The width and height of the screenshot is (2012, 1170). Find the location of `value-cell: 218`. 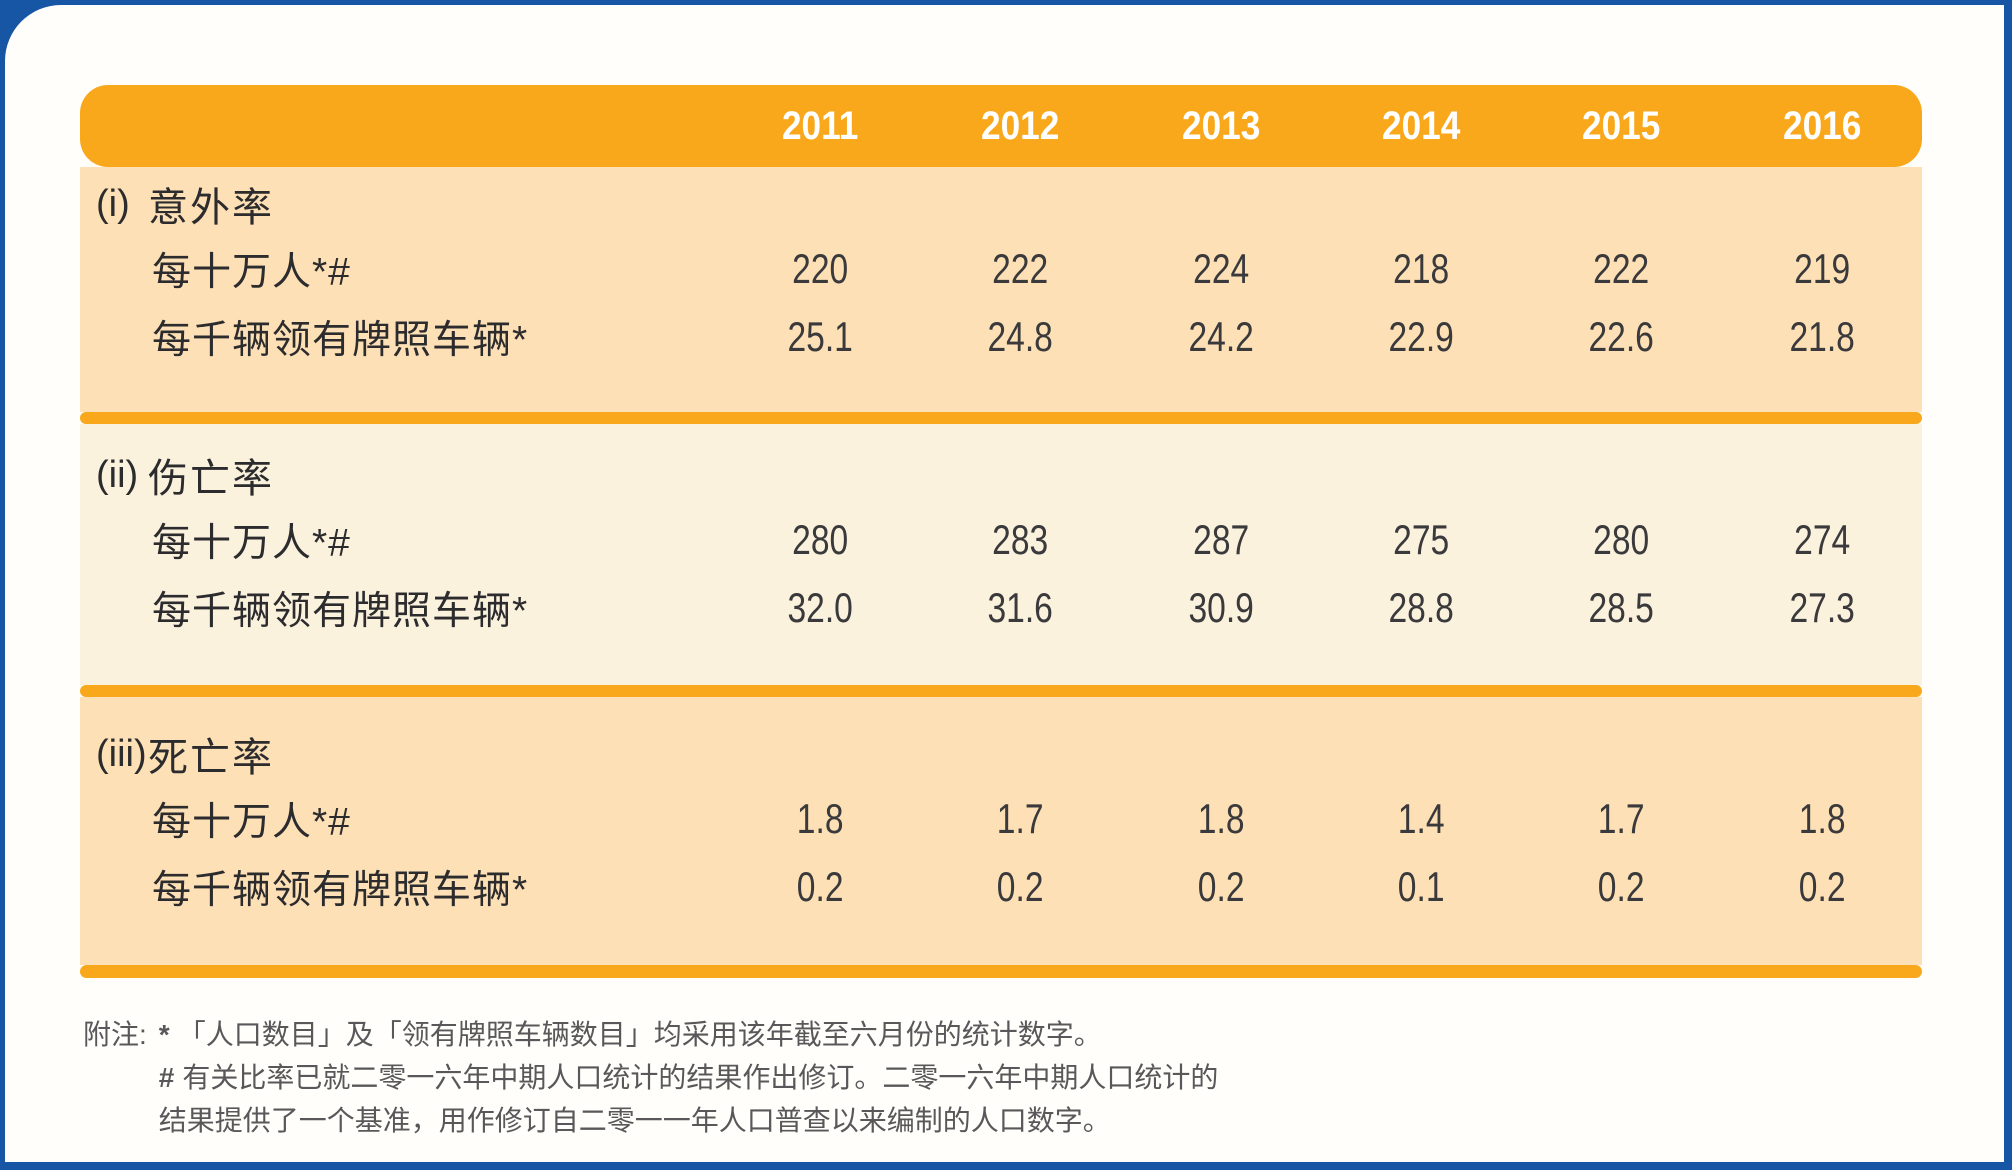

value-cell: 218 is located at coordinates (1421, 268).